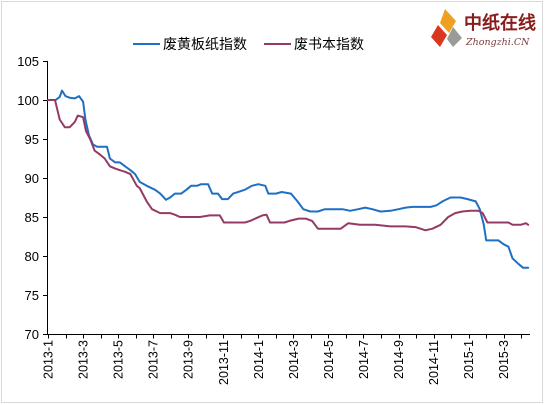  What do you see at coordinates (329, 359) in the screenshot?
I see `x-tick-label: 2014-5` at bounding box center [329, 359].